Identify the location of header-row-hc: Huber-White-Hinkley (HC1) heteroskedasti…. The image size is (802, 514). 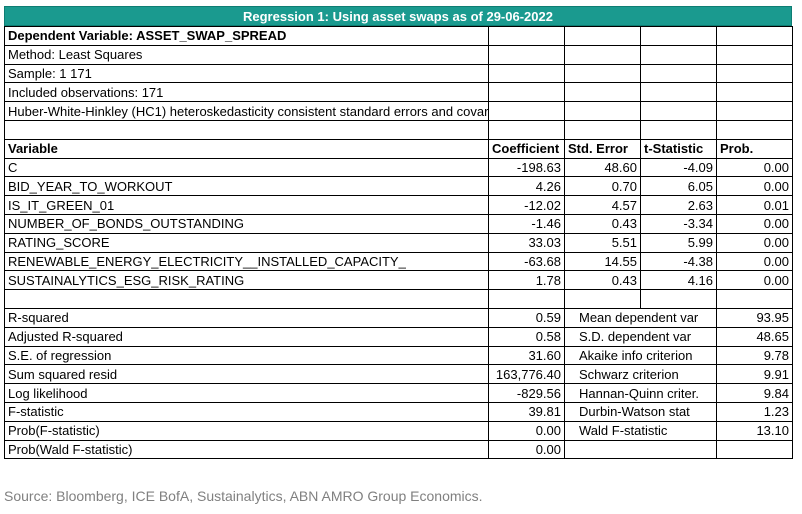
(398, 111).